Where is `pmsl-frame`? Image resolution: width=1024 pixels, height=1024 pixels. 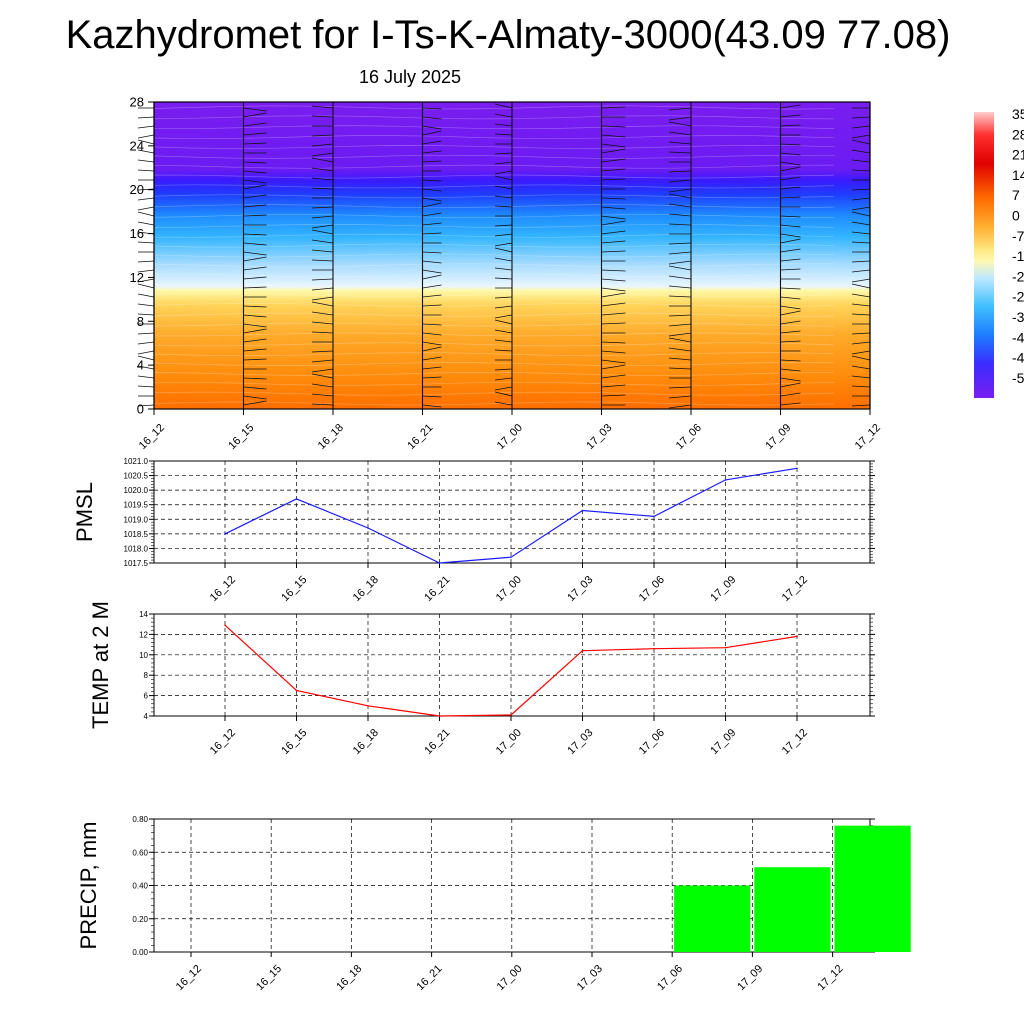
pmsl-frame is located at coordinates (512, 512).